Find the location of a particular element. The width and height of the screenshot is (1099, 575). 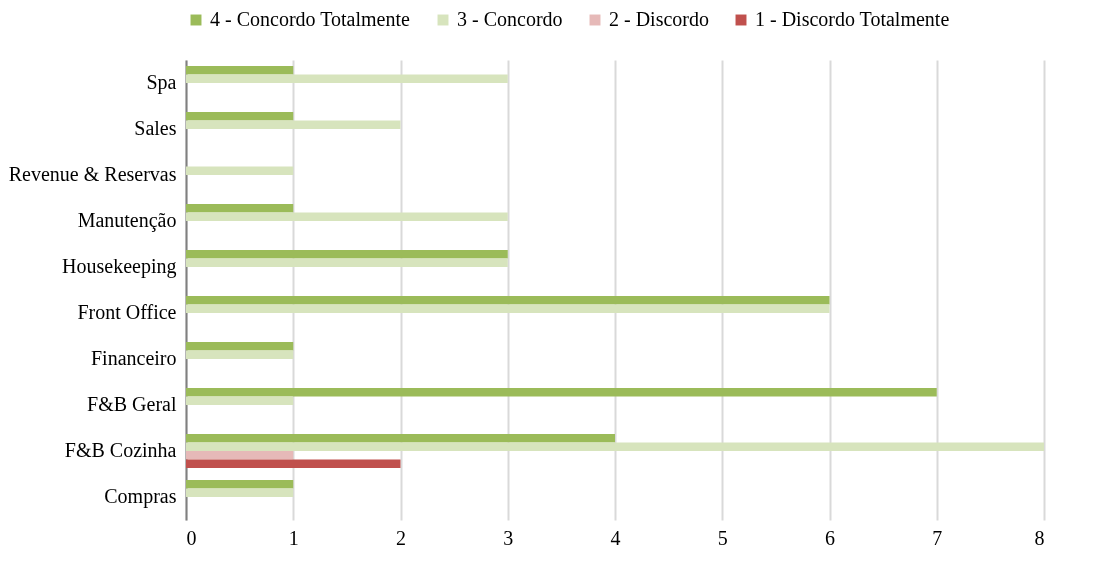

x-tick-label: 0 is located at coordinates (191, 537).